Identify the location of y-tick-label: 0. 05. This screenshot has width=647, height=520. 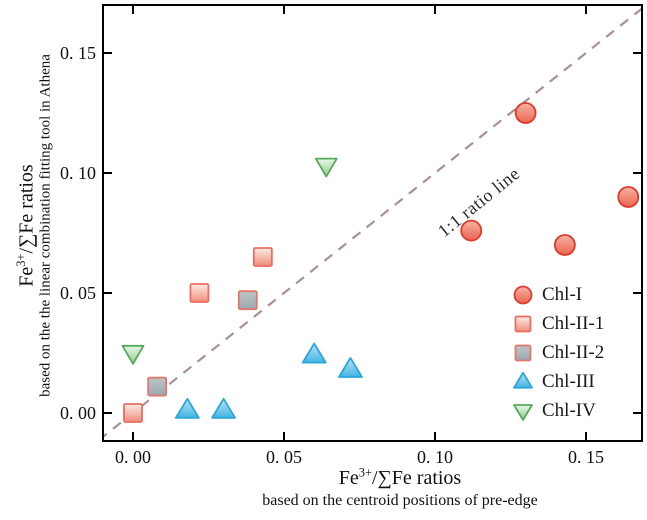
(78, 293).